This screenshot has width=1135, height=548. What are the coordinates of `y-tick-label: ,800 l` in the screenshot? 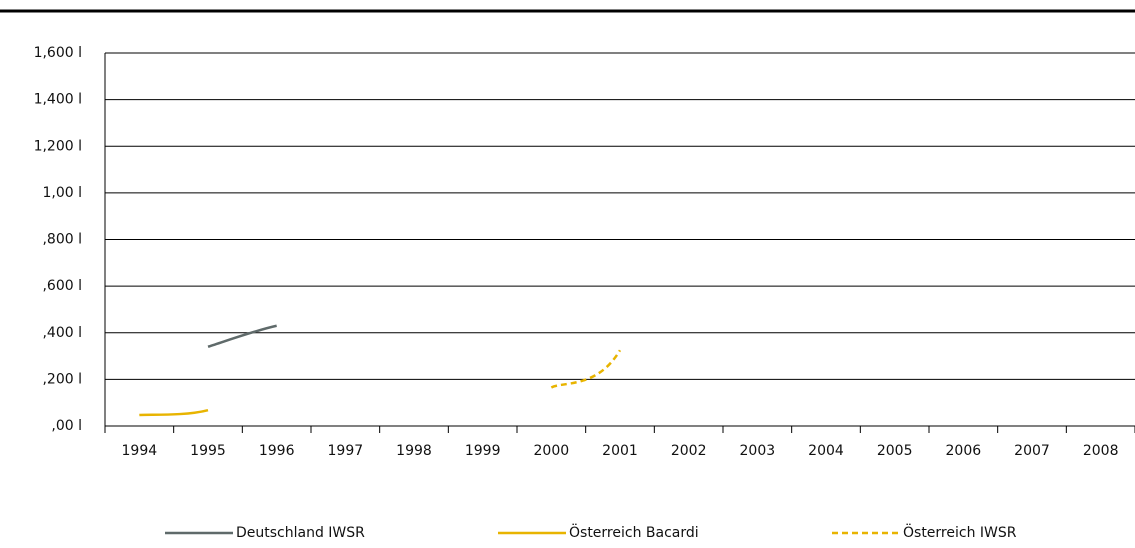 It's located at (62, 240).